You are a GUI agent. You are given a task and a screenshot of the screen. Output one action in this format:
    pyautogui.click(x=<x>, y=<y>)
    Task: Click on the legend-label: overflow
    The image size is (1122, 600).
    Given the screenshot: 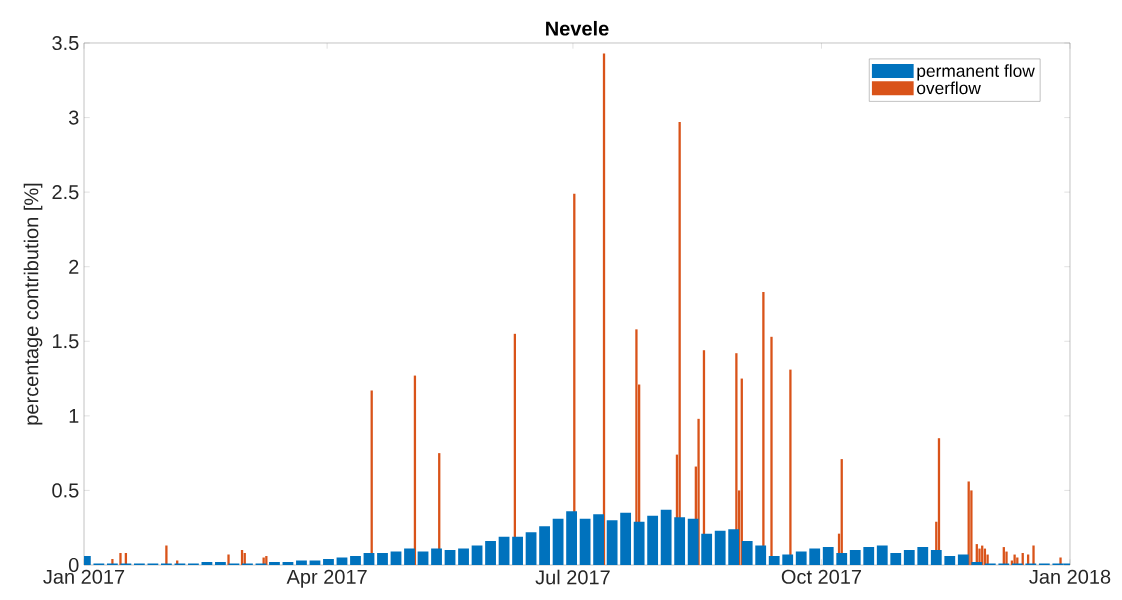 What is the action you would take?
    pyautogui.click(x=949, y=88)
    